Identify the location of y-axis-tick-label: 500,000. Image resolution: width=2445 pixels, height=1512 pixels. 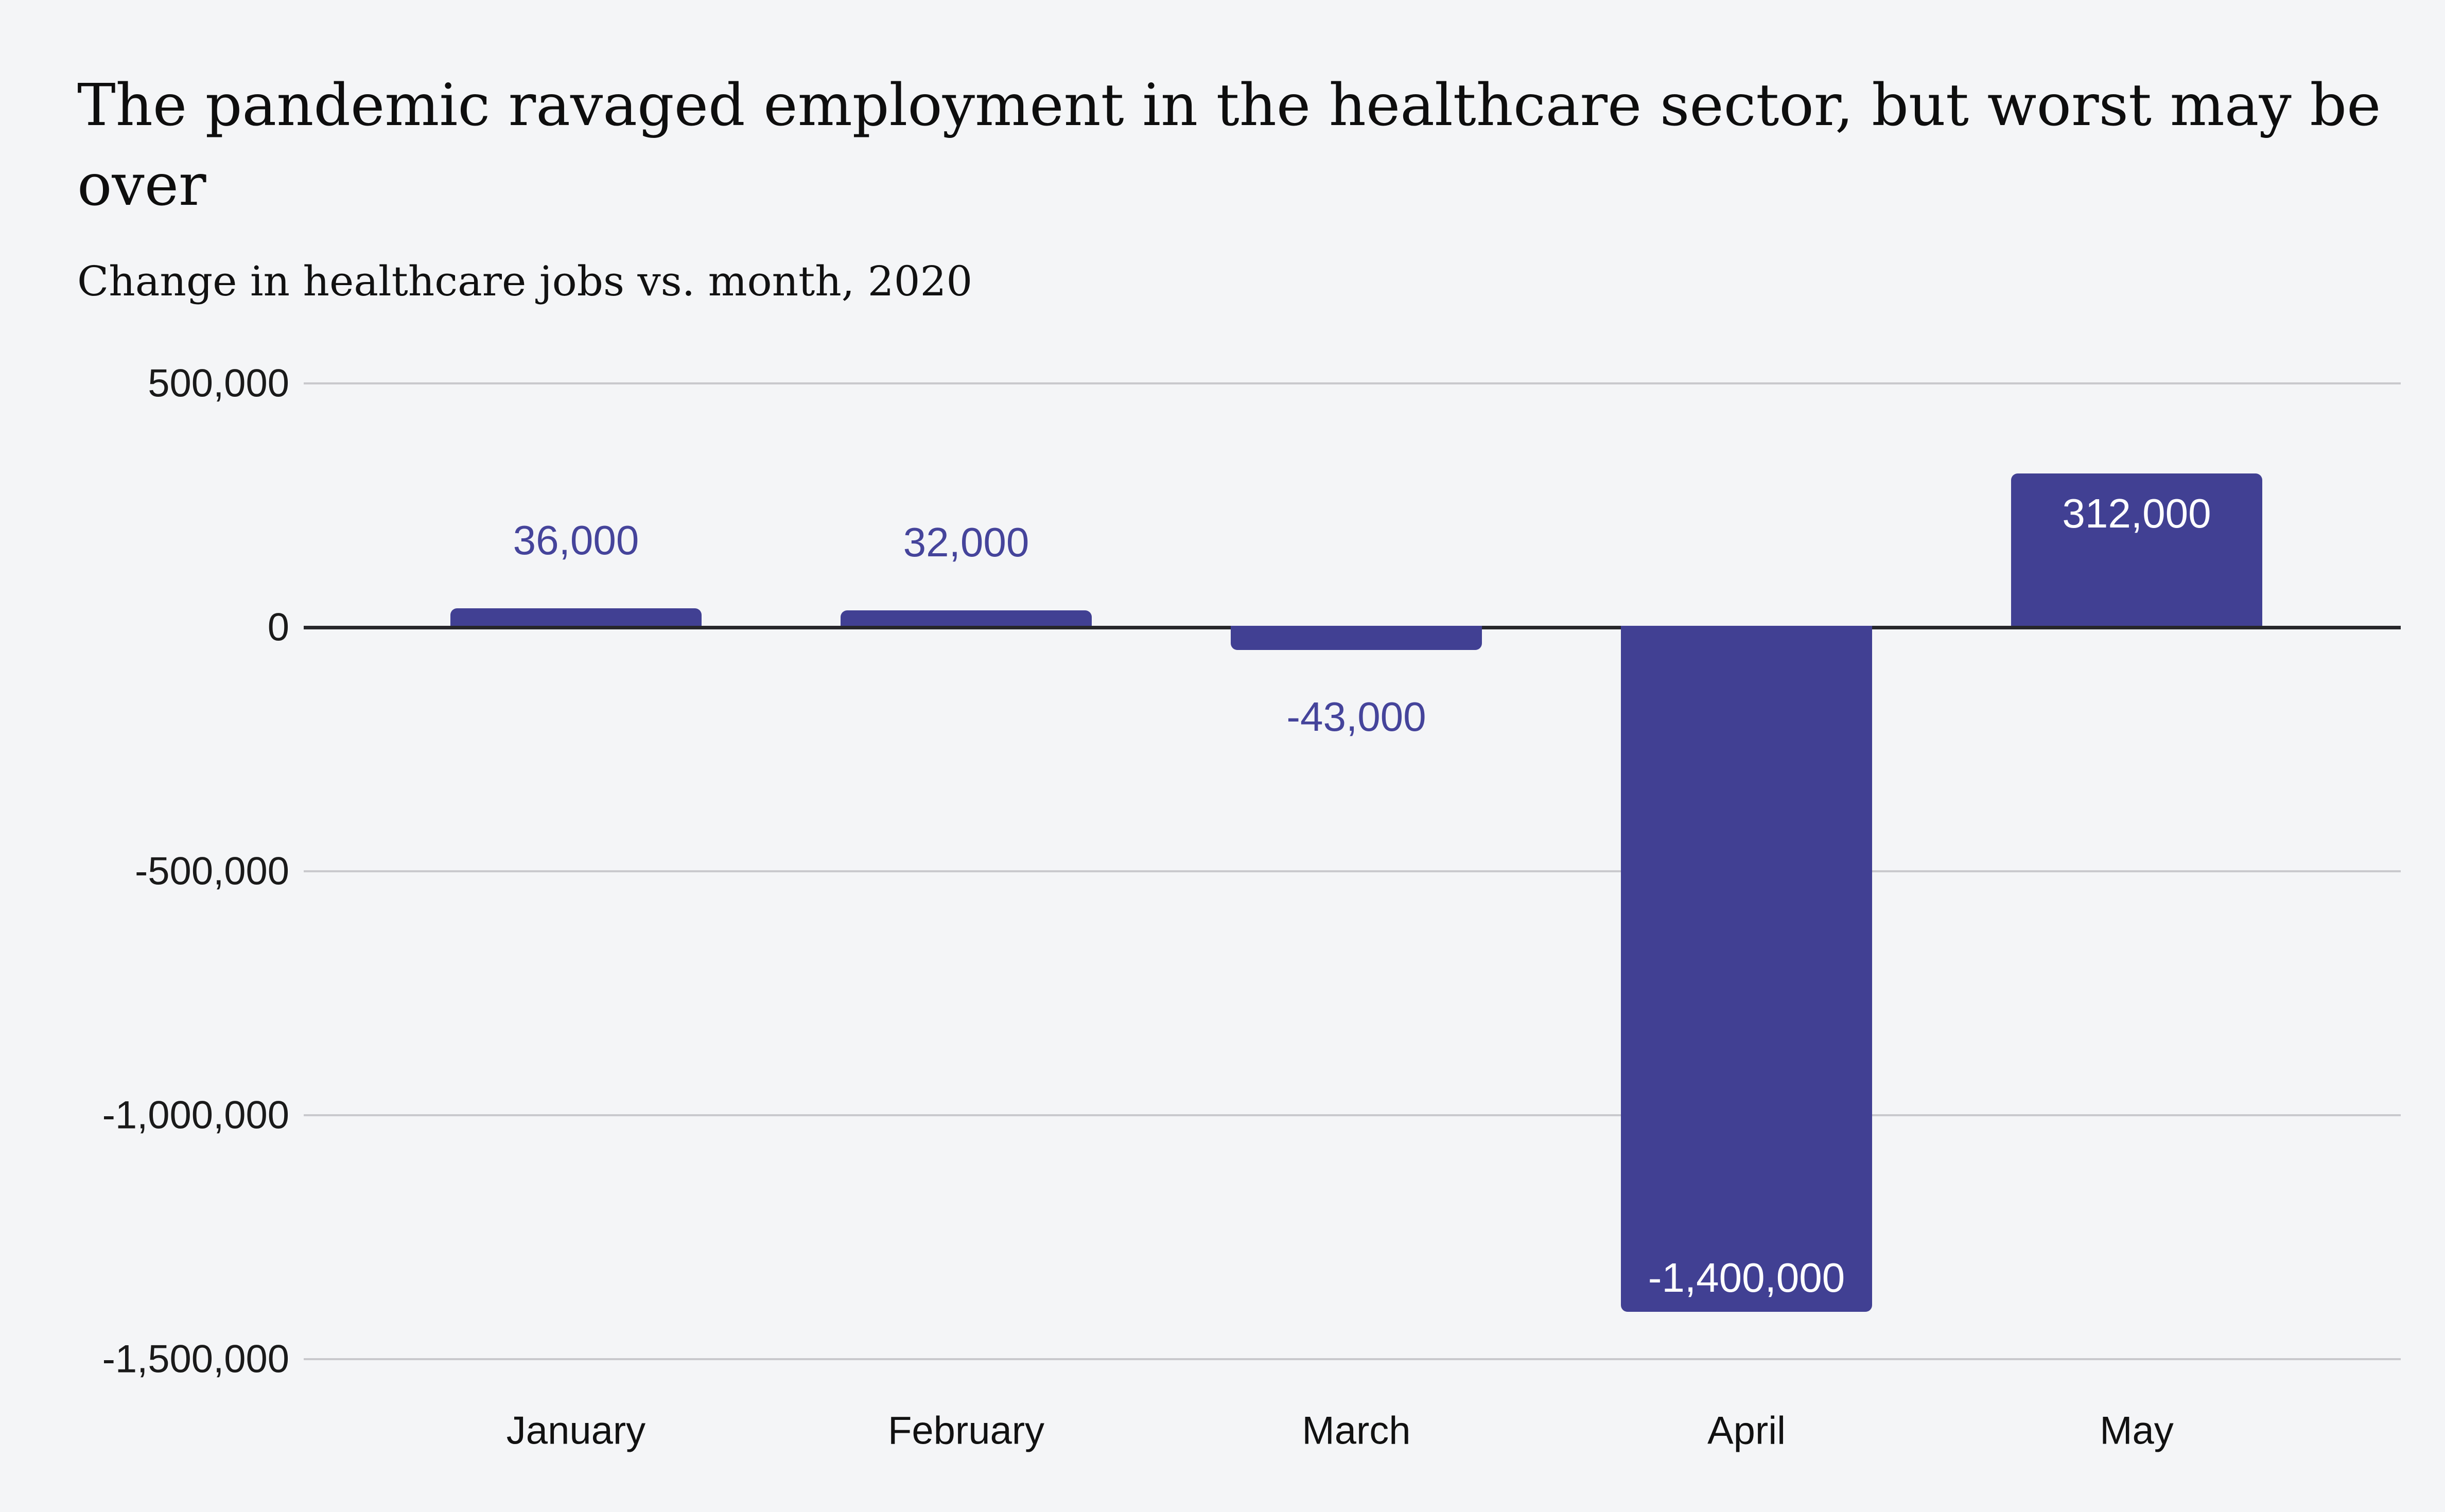
(218, 383).